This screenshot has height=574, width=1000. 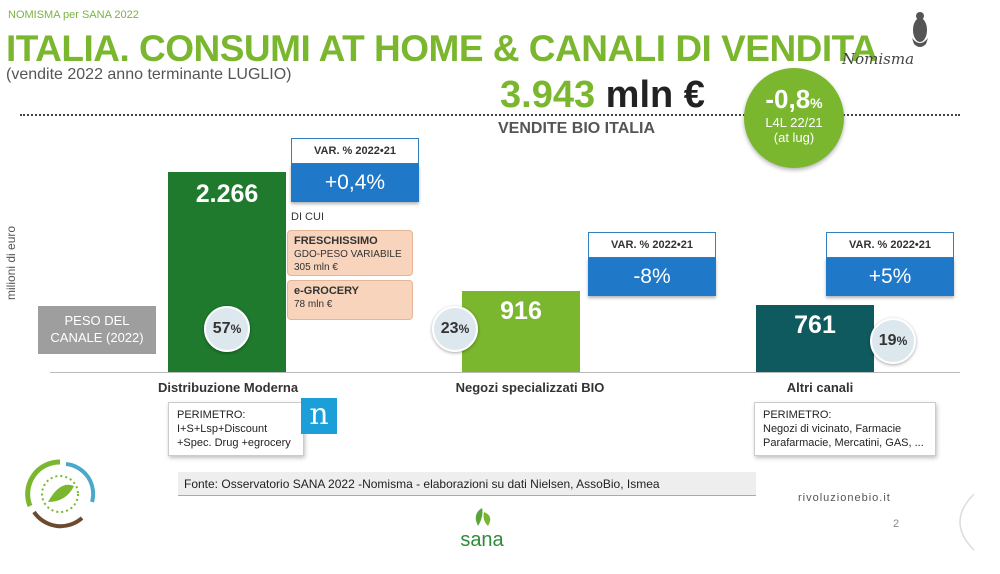 I want to click on variation-box-1: VAR. % 2022•21 +0,4%, so click(x=355, y=170).